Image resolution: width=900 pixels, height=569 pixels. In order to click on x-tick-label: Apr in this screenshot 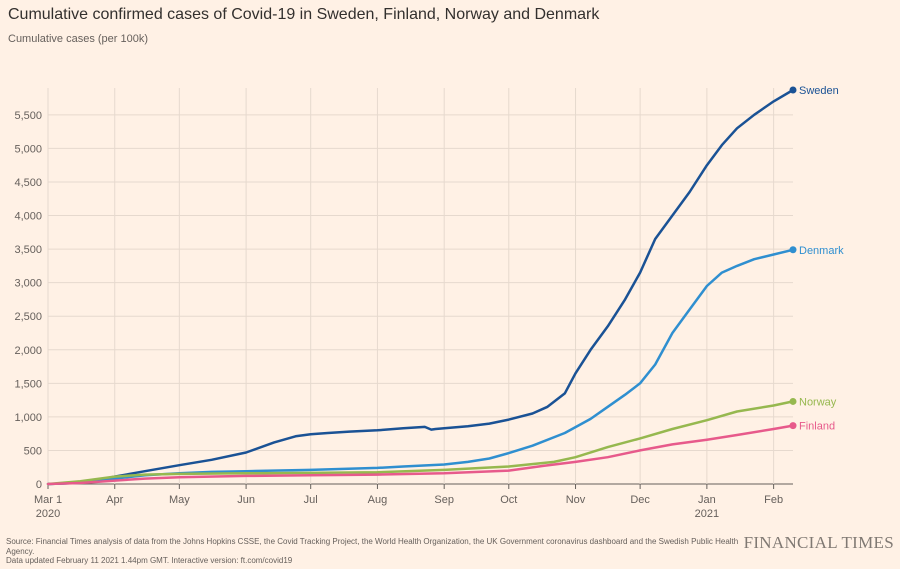, I will do `click(114, 500)`.